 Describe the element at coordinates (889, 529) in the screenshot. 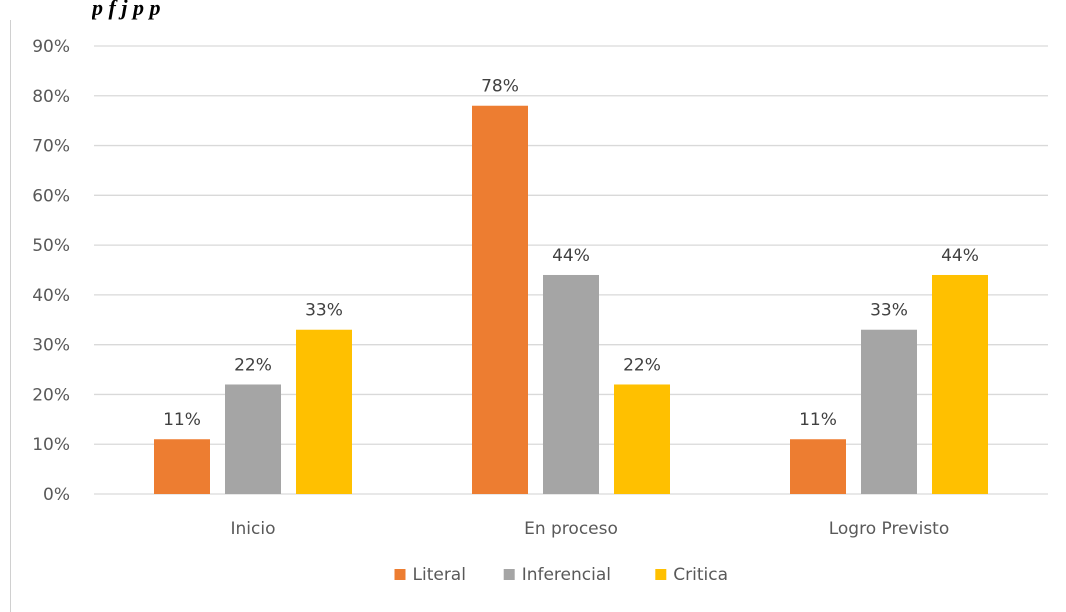

I see `x-category-label: Logro Previsto` at that location.